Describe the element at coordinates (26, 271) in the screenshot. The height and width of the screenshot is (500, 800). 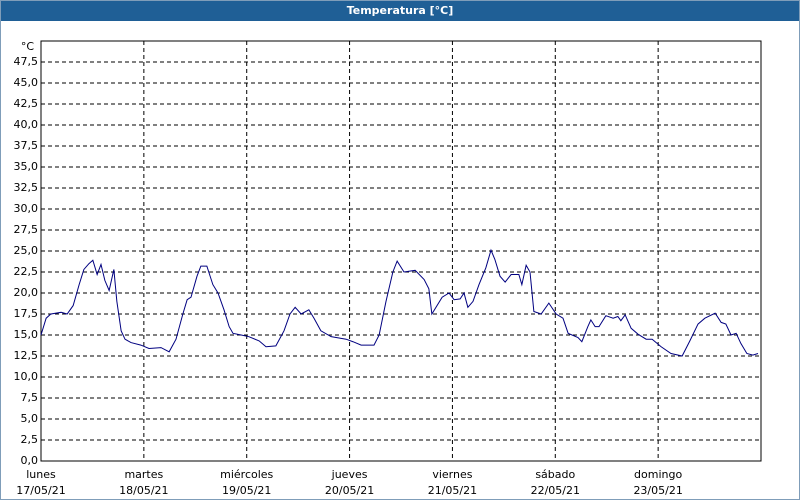
I see `y-tick-label: 22,5` at that location.